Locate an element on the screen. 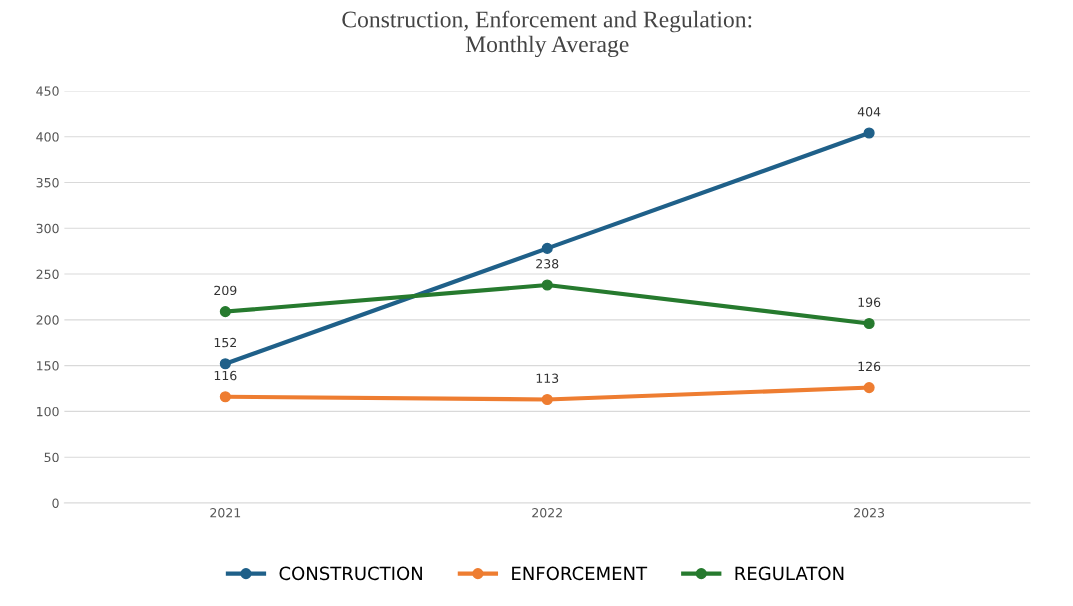 The width and height of the screenshot is (1073, 606). y-tick-label: 300 is located at coordinates (47, 228).